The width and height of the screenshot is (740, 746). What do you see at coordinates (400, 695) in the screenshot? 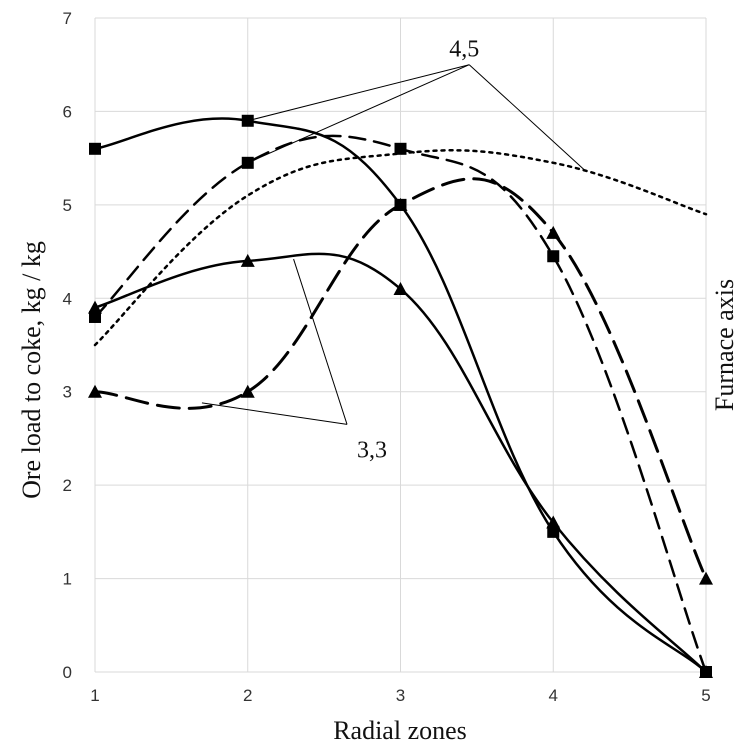
I see `x-tick-label: 3` at bounding box center [400, 695].